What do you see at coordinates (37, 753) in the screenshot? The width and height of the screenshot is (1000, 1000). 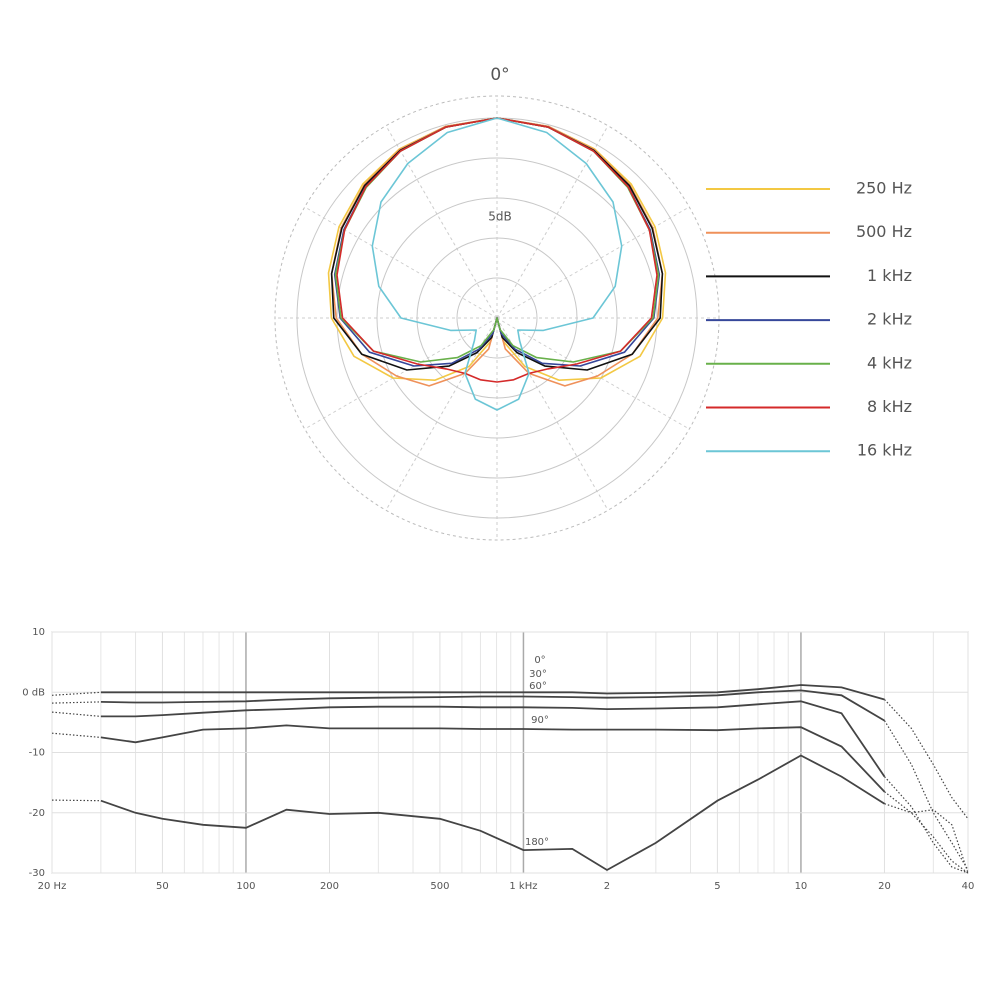 I see `y-tick-label: -10` at bounding box center [37, 753].